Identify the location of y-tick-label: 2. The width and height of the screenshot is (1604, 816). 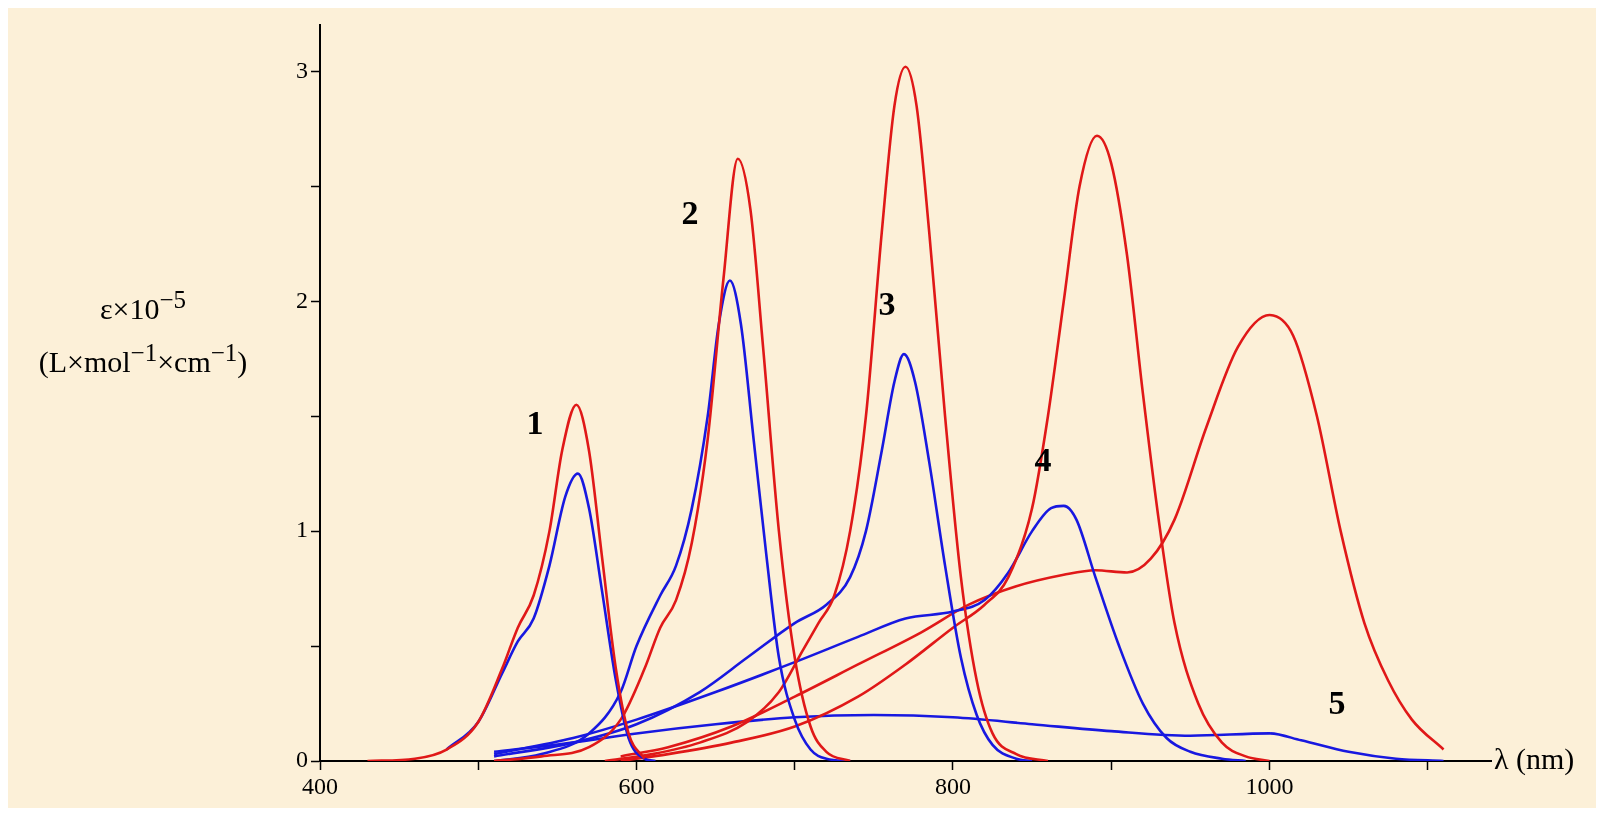
(302, 299).